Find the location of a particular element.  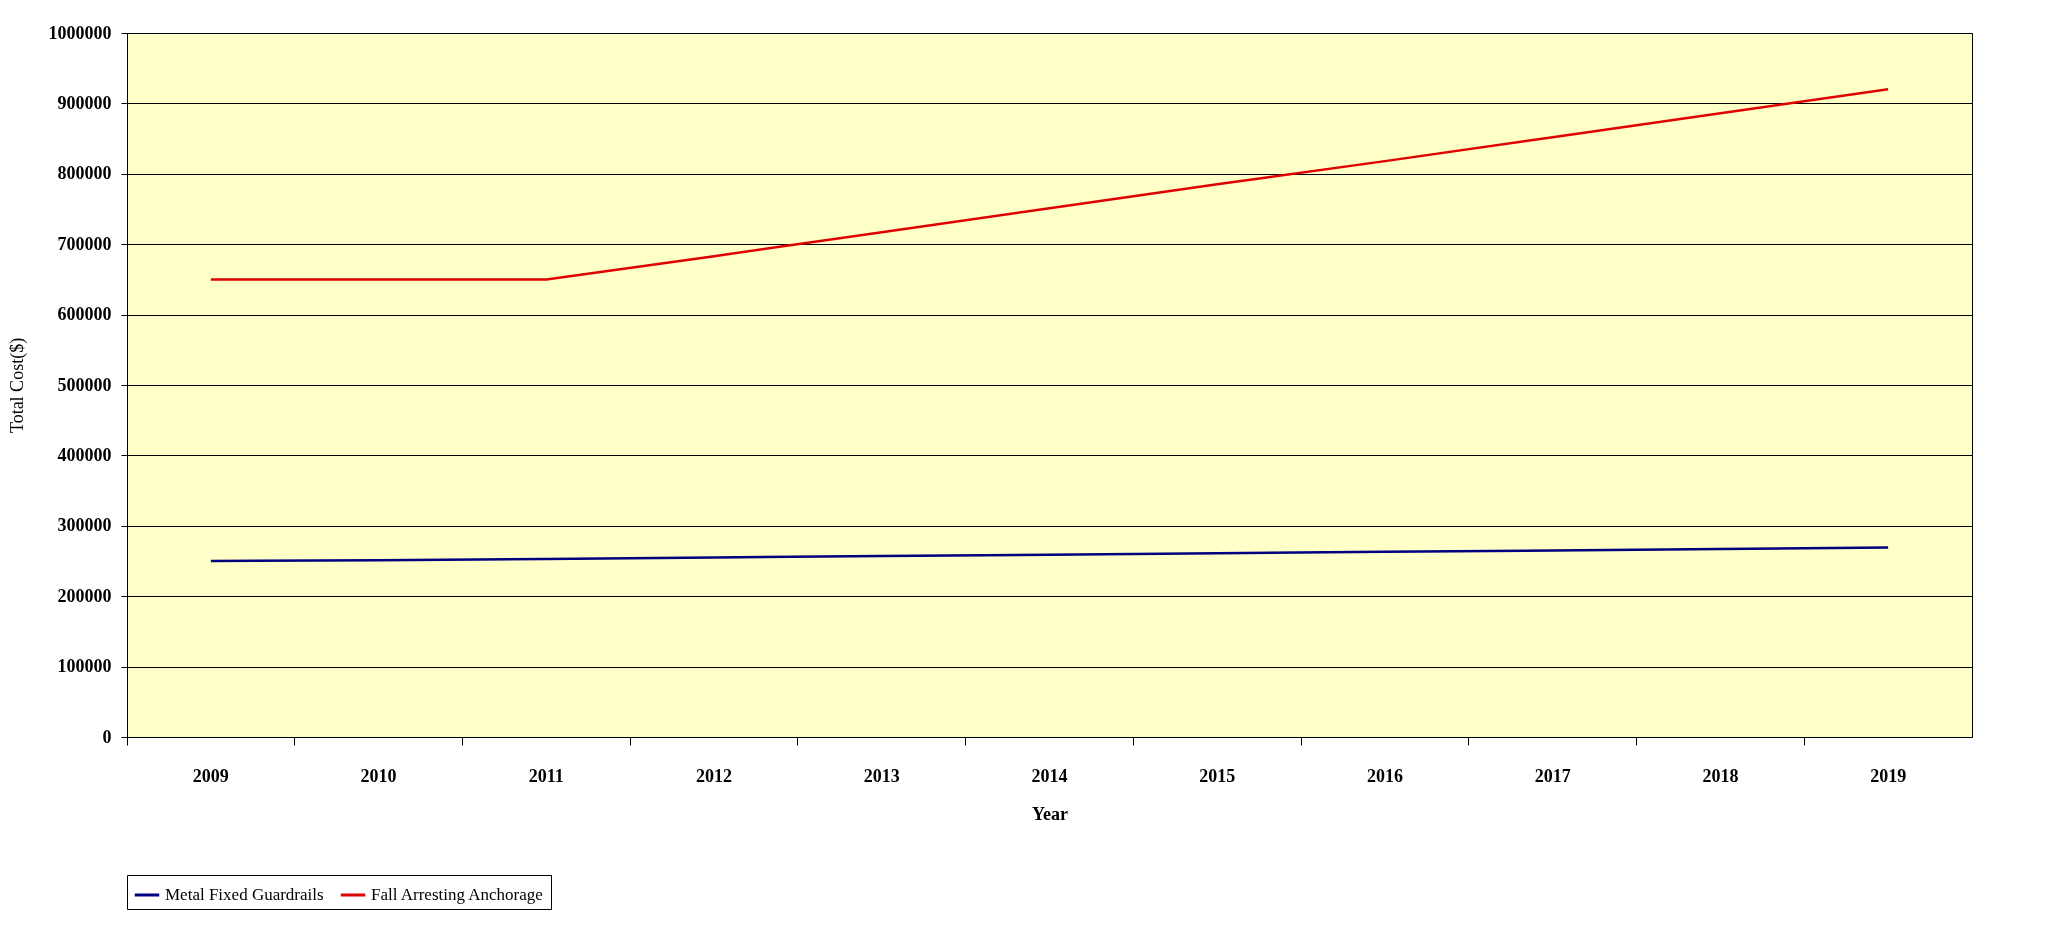

y-tick-label: 200000 is located at coordinates (84, 595).